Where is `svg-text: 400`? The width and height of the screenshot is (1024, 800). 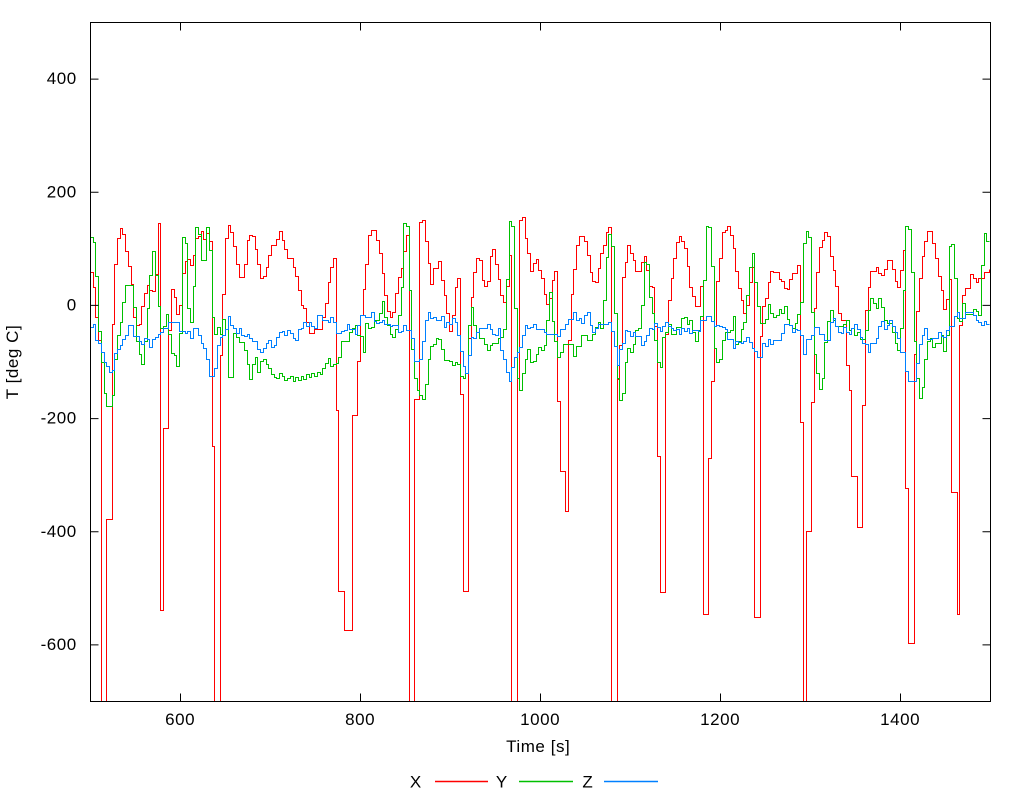
svg-text: 400 is located at coordinates (62, 78).